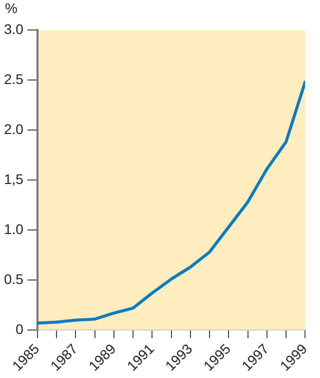 The width and height of the screenshot is (320, 378). What do you see at coordinates (14, 28) in the screenshot?
I see `y-tick-label: 3.0` at bounding box center [14, 28].